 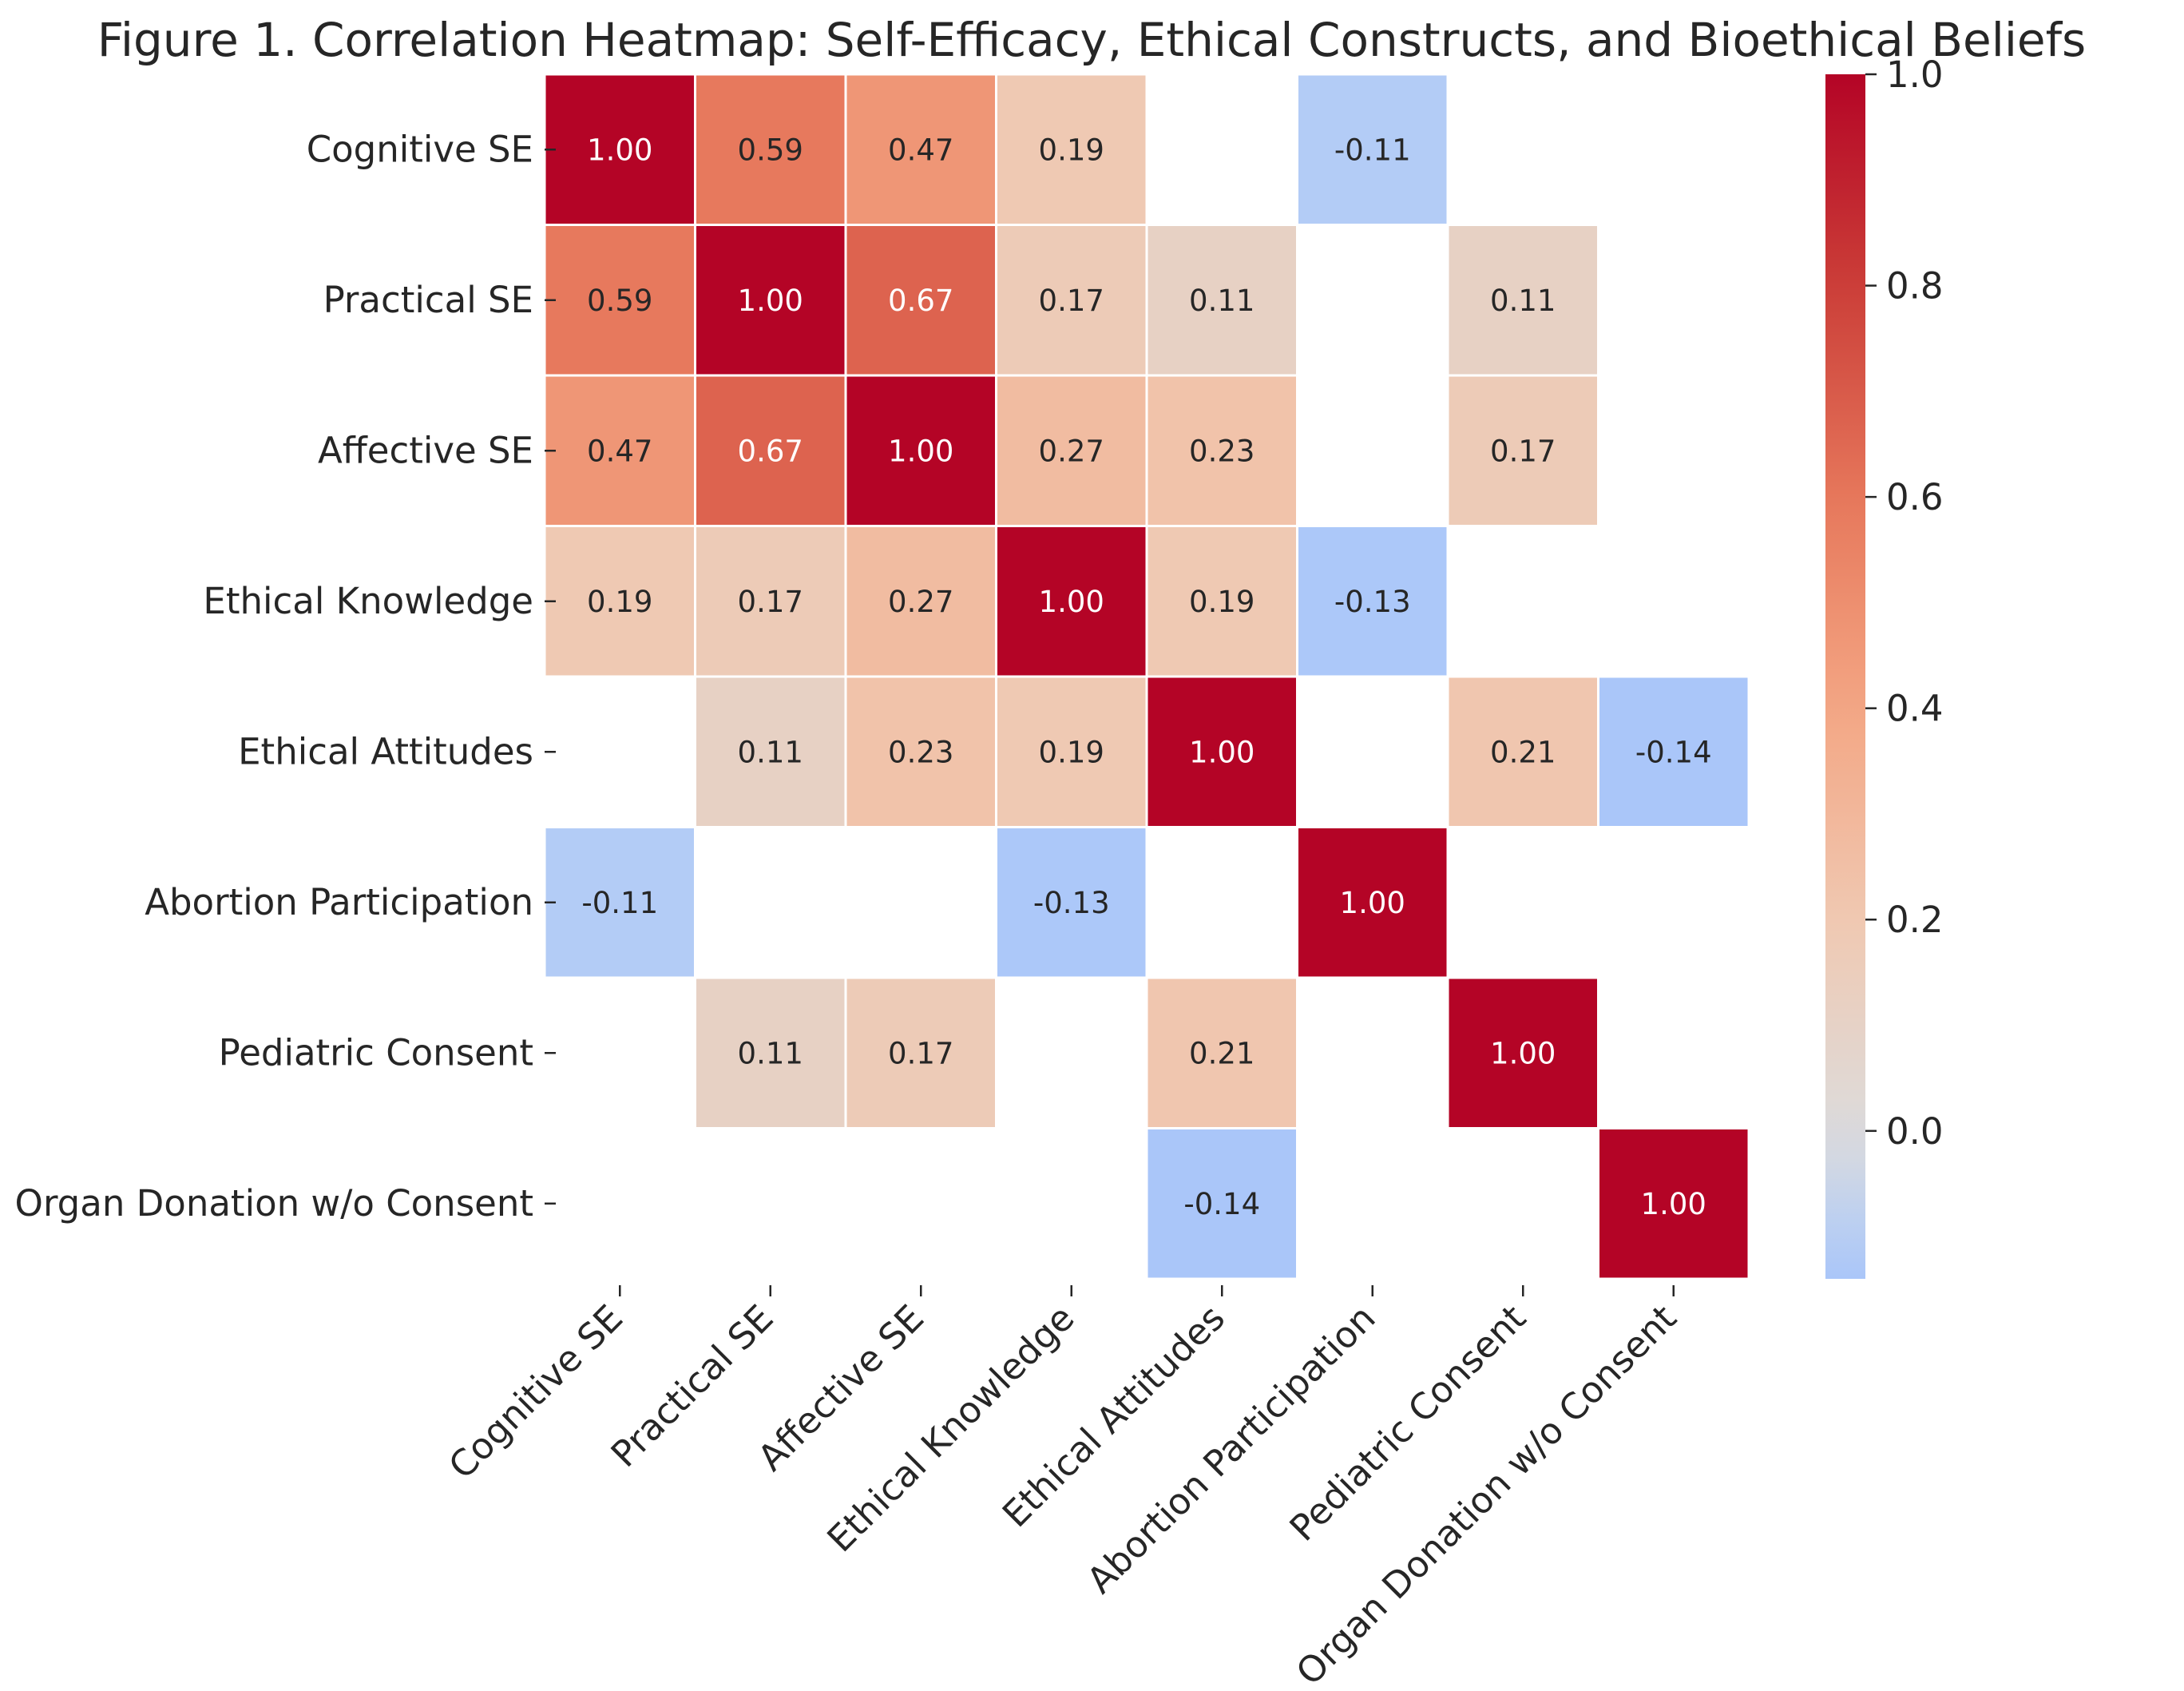 I want to click on colorbar-tick-label: 0.6, so click(x=1915, y=497).